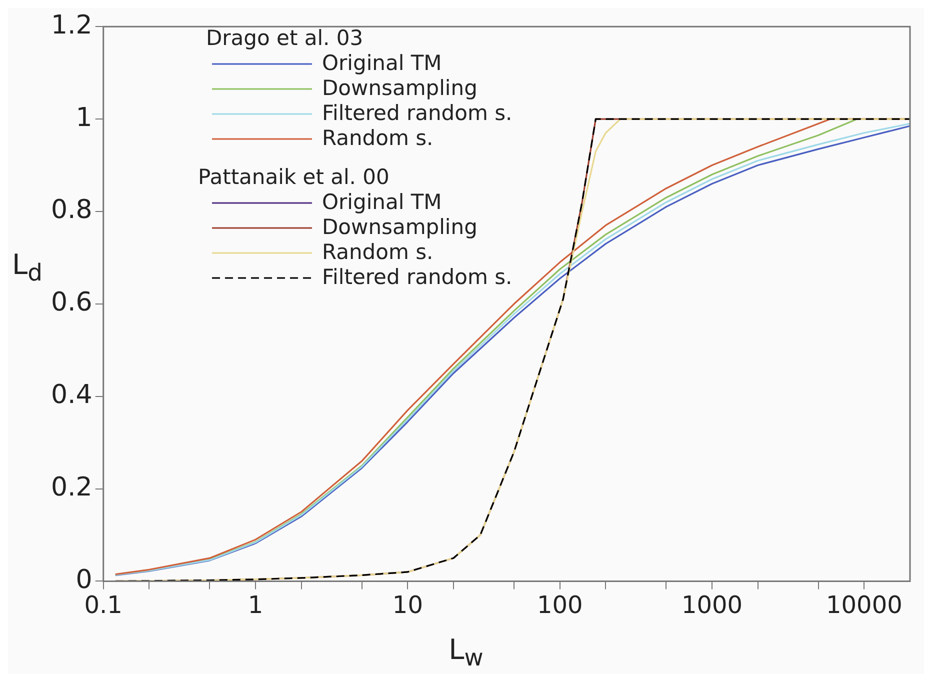  I want to click on y-axis-title: L$_{d}$, so click(27, 267).